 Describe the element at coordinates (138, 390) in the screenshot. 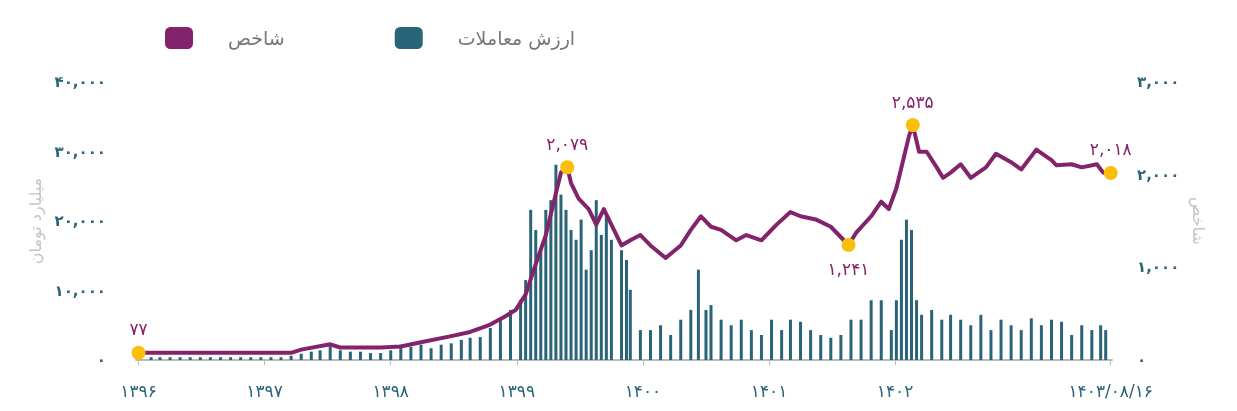

I see `x-tick-label: ۱۳۹۶` at that location.